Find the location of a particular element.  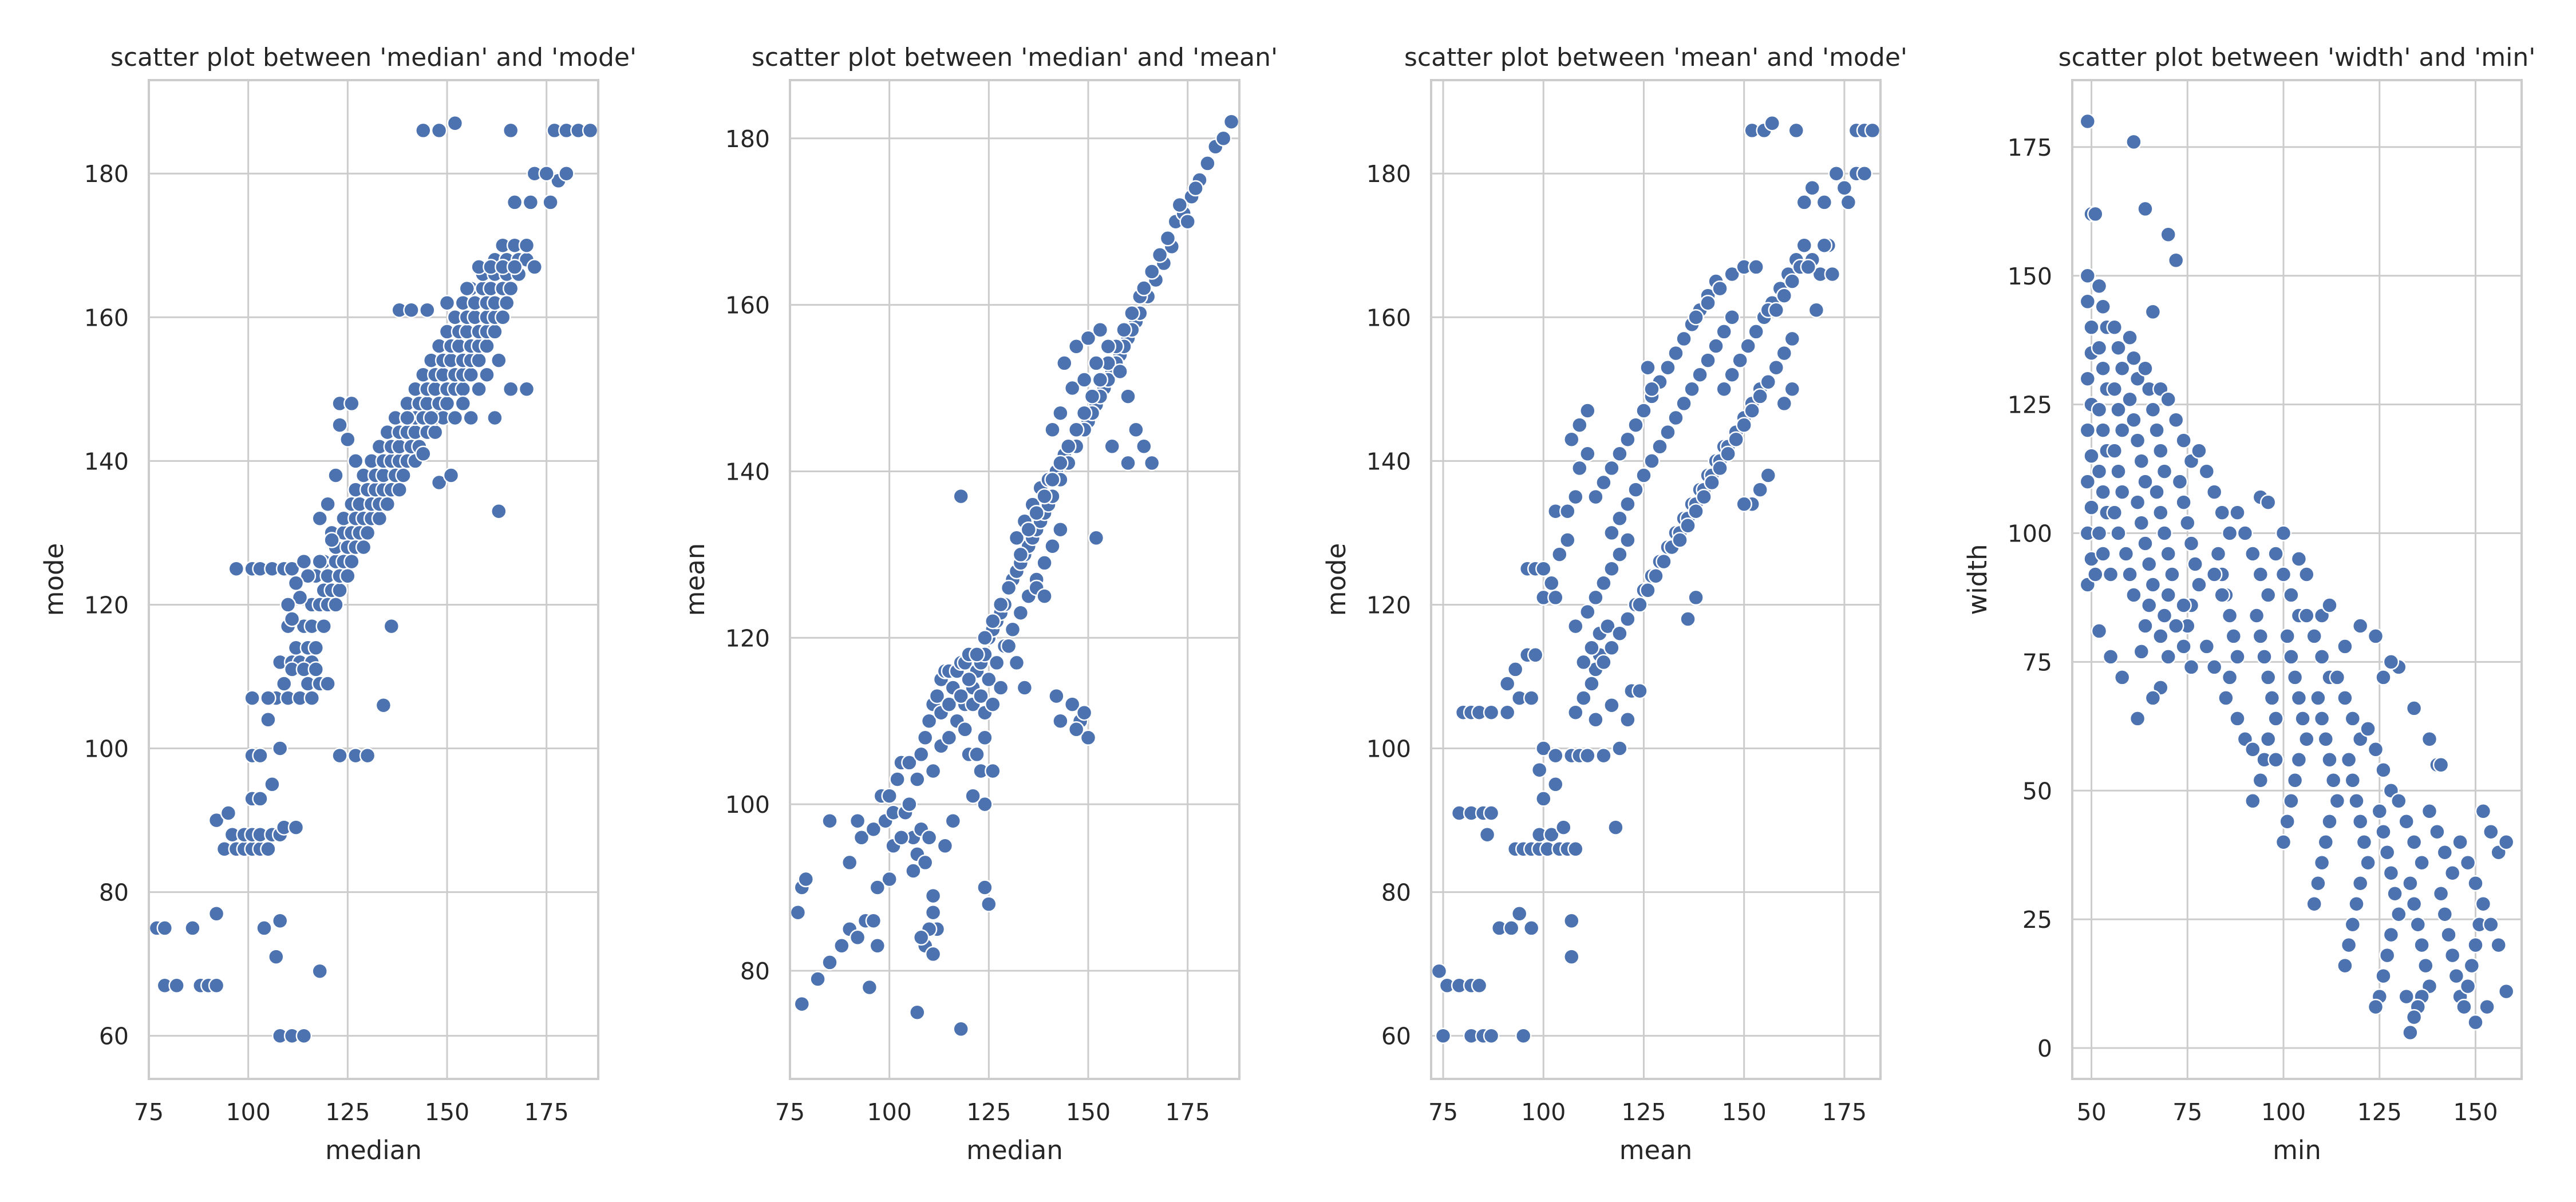

y-tick-label: 150 is located at coordinates (2030, 276).